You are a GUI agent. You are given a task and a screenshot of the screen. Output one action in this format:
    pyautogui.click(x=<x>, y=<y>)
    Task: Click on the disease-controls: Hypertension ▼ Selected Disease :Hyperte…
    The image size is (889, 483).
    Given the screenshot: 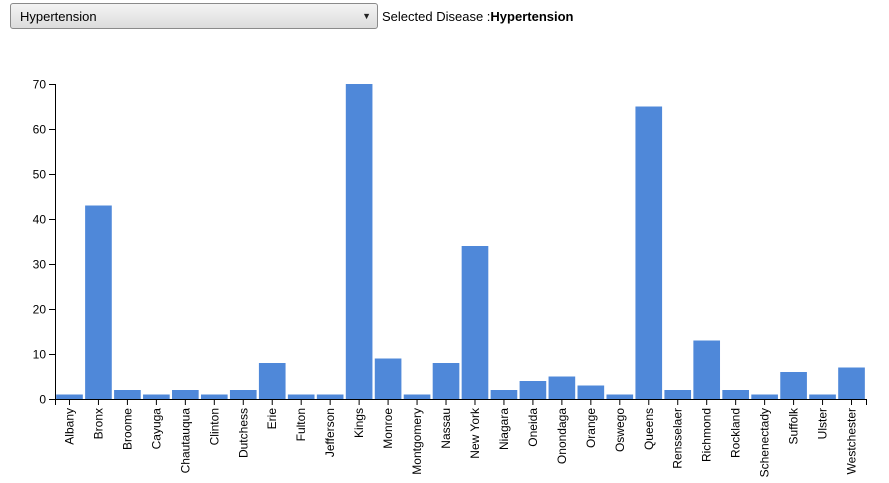 What is the action you would take?
    pyautogui.click(x=291, y=16)
    